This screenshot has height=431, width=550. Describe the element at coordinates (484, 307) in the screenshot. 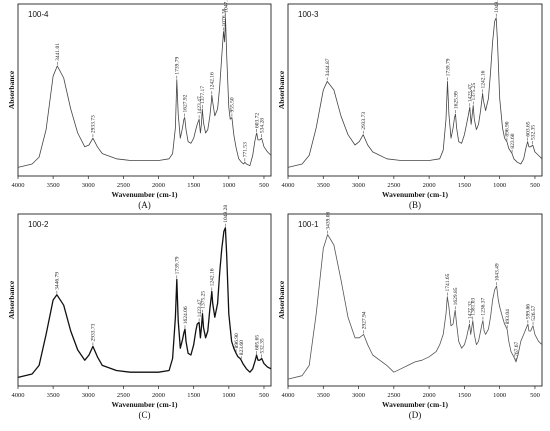

I see `peak-label: 1236.37` at that location.